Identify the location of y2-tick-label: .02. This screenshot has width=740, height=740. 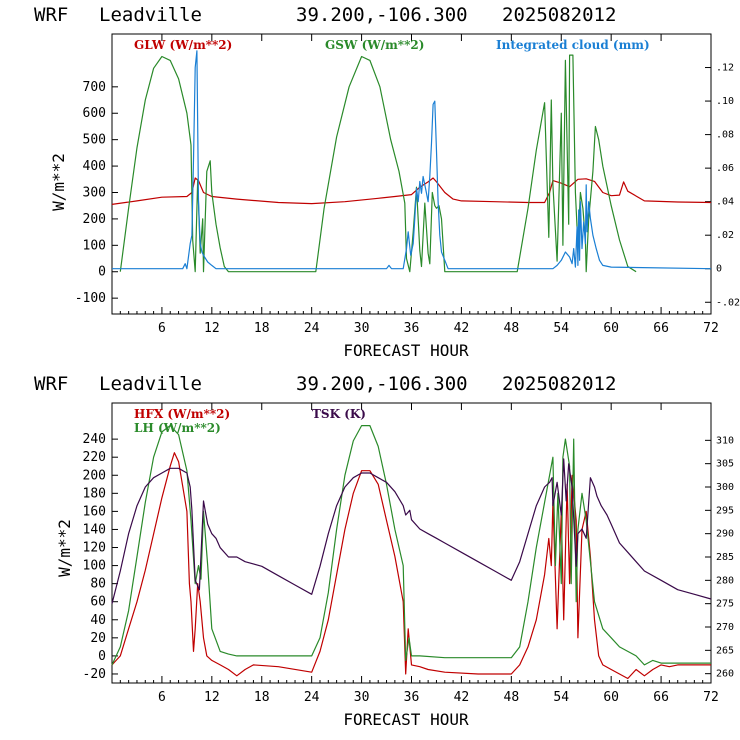
(725, 235).